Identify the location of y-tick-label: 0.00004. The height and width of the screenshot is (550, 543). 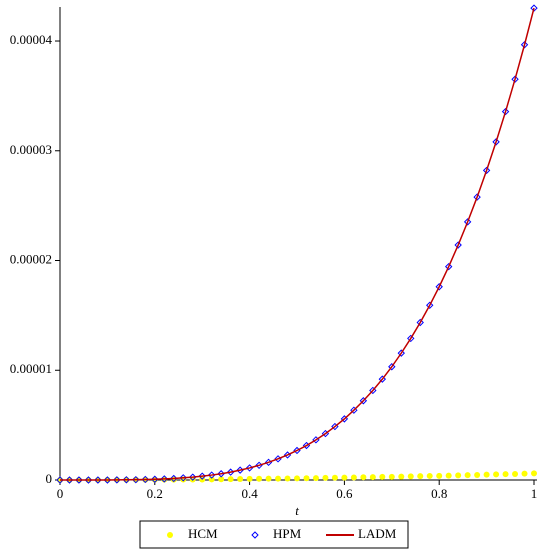
(31, 39).